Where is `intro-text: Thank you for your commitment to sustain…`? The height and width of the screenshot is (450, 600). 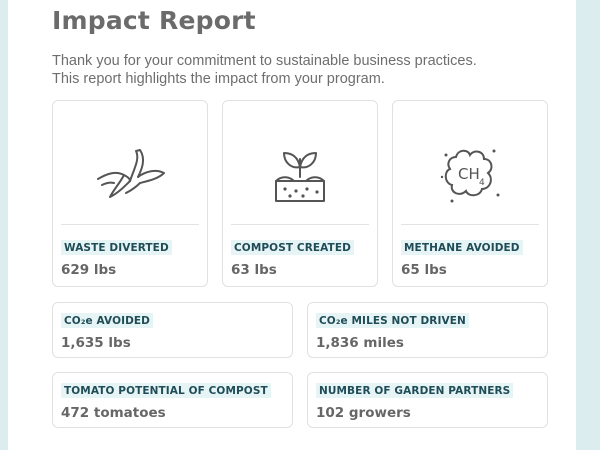 intro-text: Thank you for your commitment to sustain… is located at coordinates (292, 70).